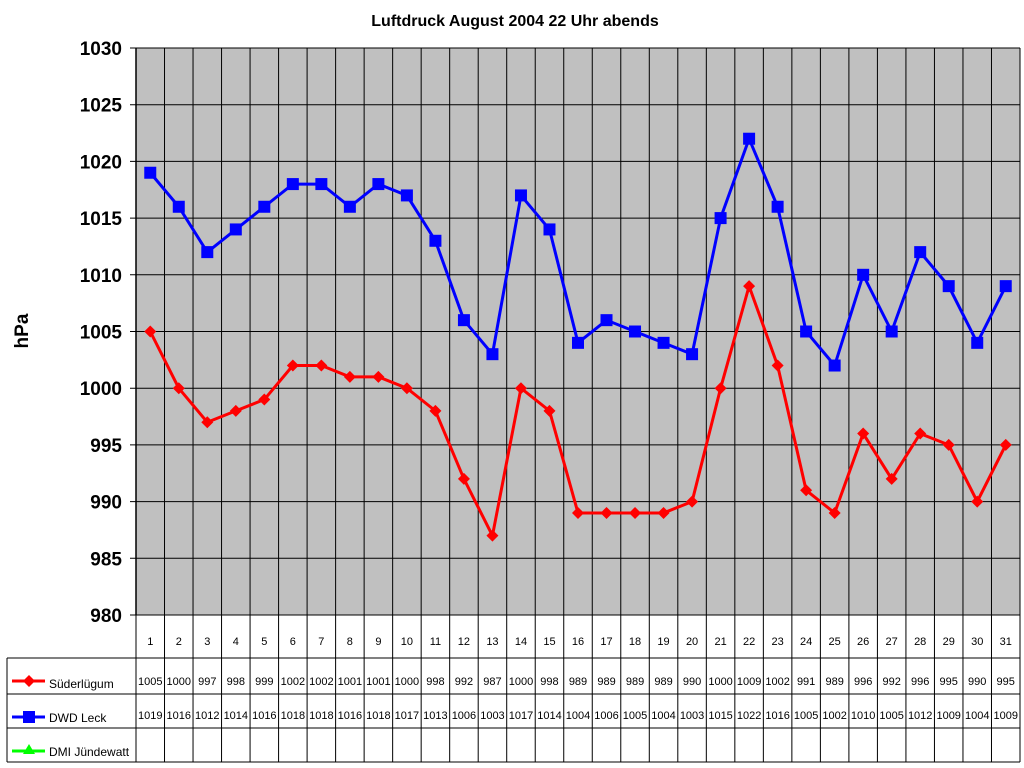  I want to click on table-cell-value: 987, so click(492, 682).